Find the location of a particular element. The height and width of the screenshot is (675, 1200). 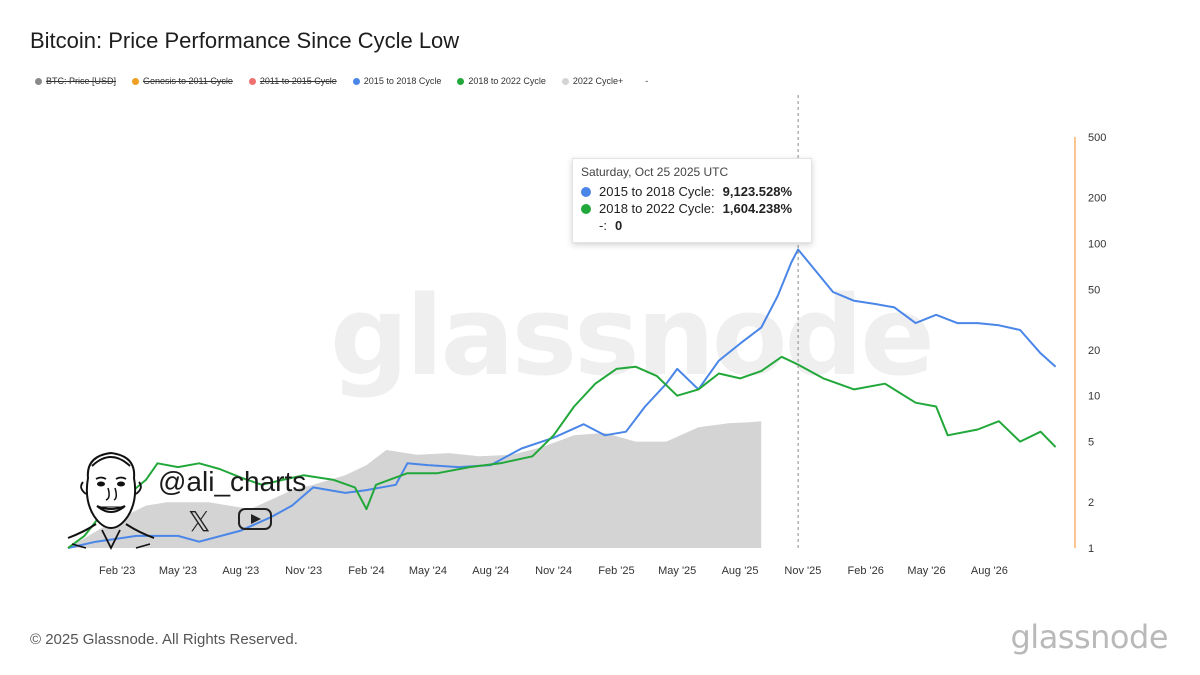

legend-item-2011-2015: 2011 to 2015 Cycle is located at coordinates (292, 81).